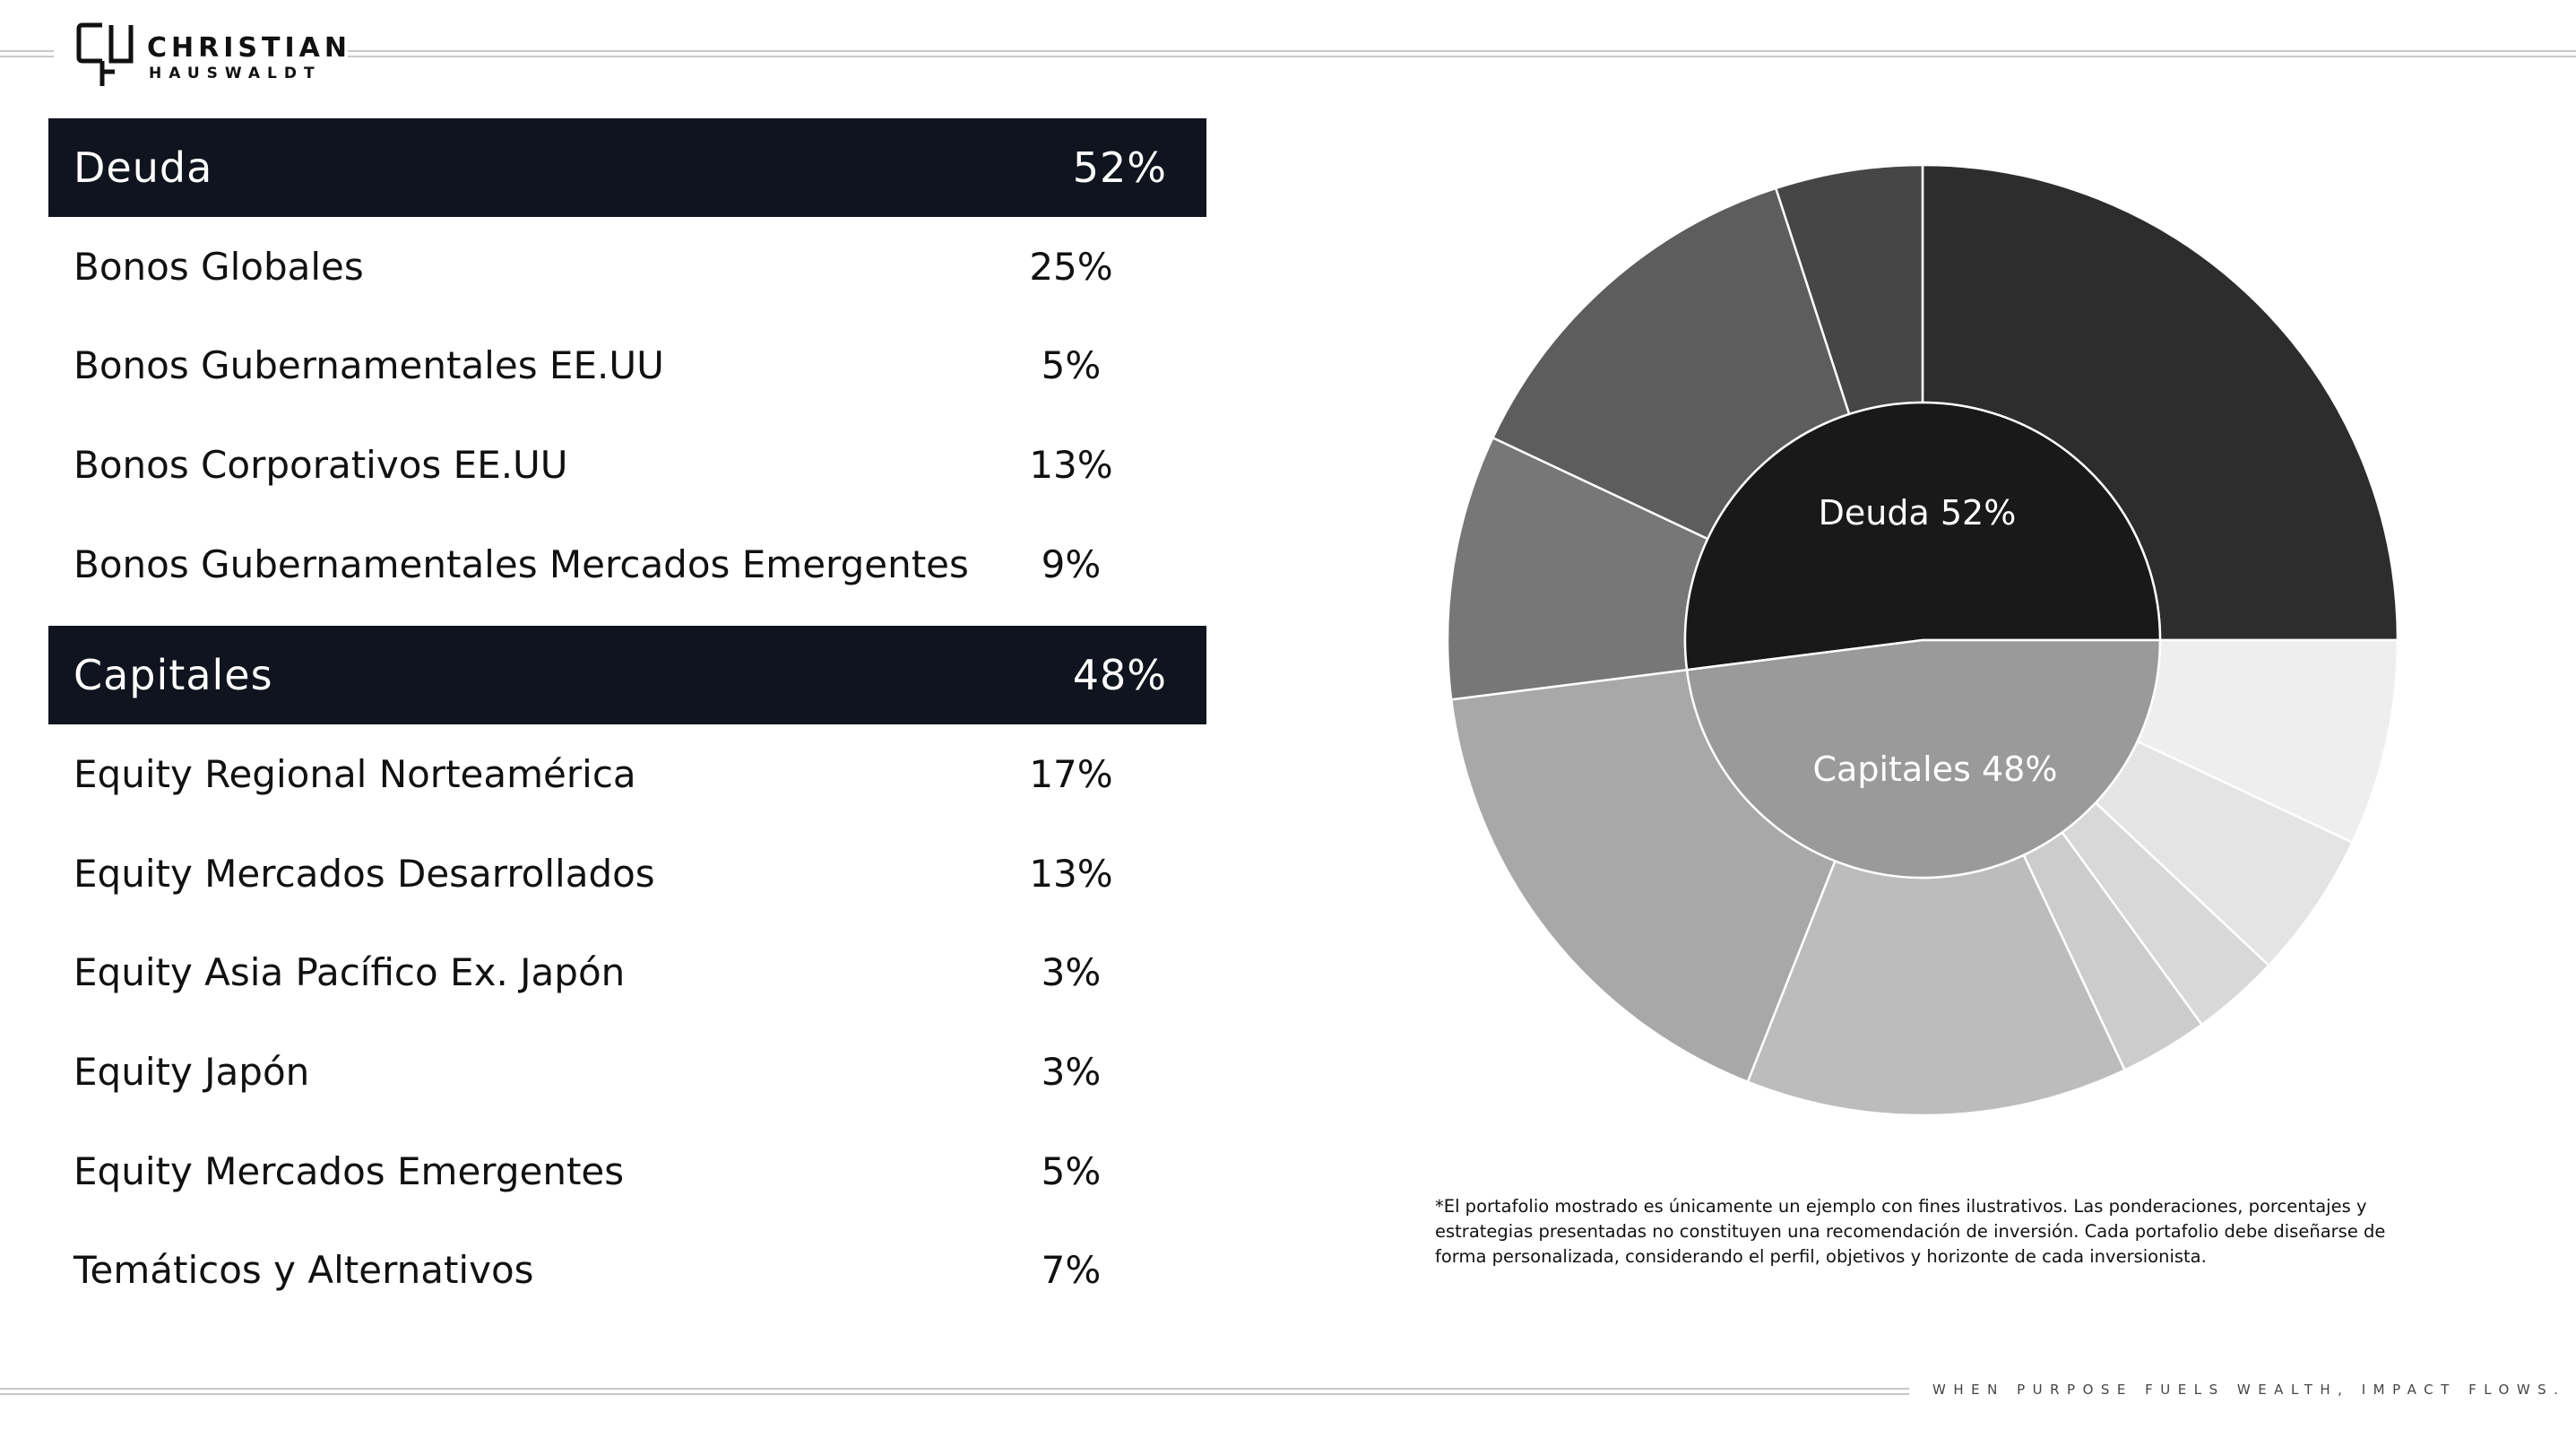 The image size is (2576, 1447). What do you see at coordinates (954, 1392) in the screenshot?
I see `bottom-rule` at bounding box center [954, 1392].